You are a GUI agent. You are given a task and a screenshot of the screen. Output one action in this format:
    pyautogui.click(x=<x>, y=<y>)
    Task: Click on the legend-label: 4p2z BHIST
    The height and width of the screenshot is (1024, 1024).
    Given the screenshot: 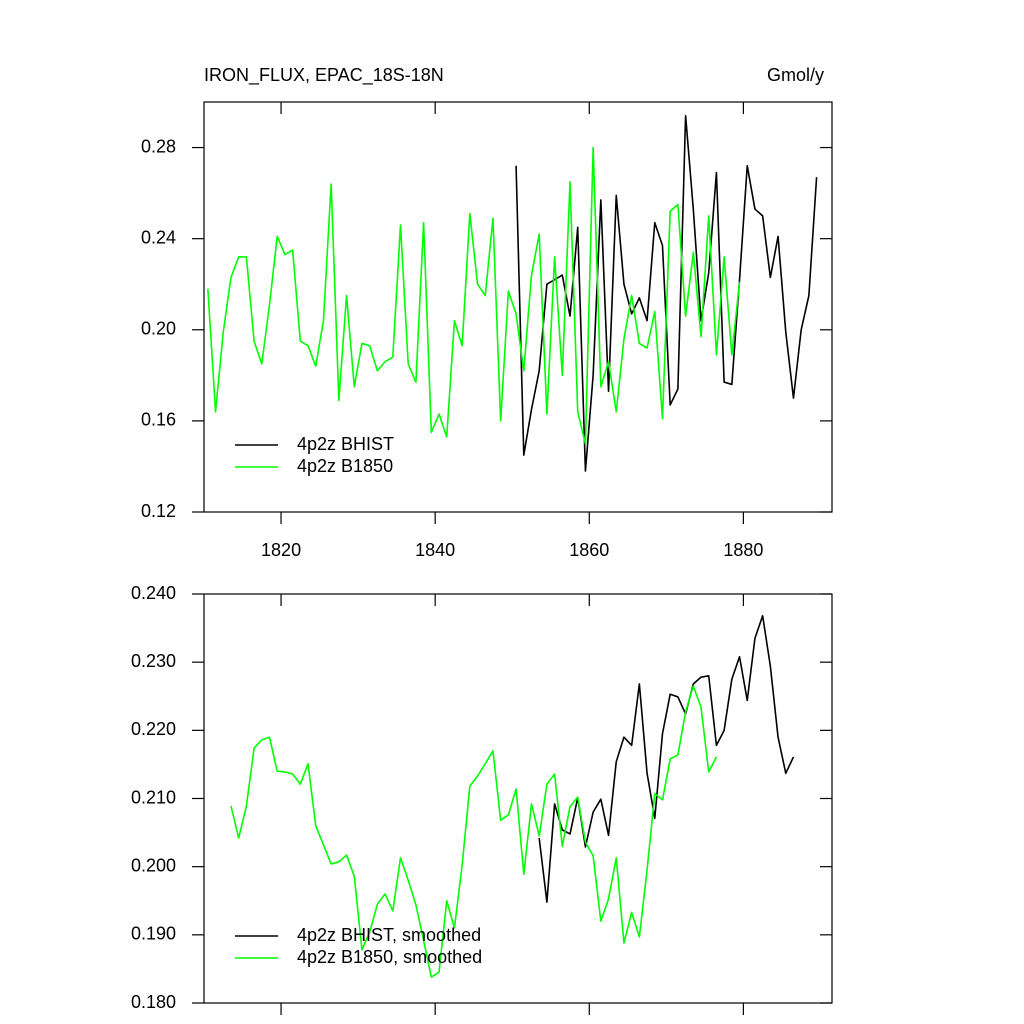 What is the action you would take?
    pyautogui.click(x=345, y=444)
    